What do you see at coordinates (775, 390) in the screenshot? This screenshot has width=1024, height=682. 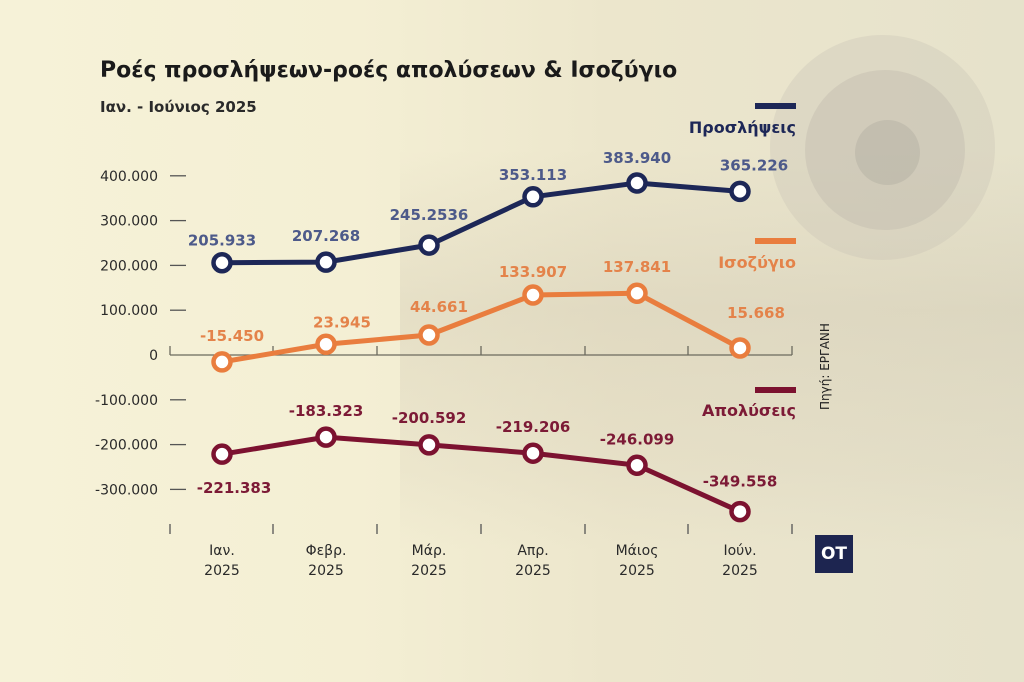 I see `legend-swatch-layoffs` at bounding box center [775, 390].